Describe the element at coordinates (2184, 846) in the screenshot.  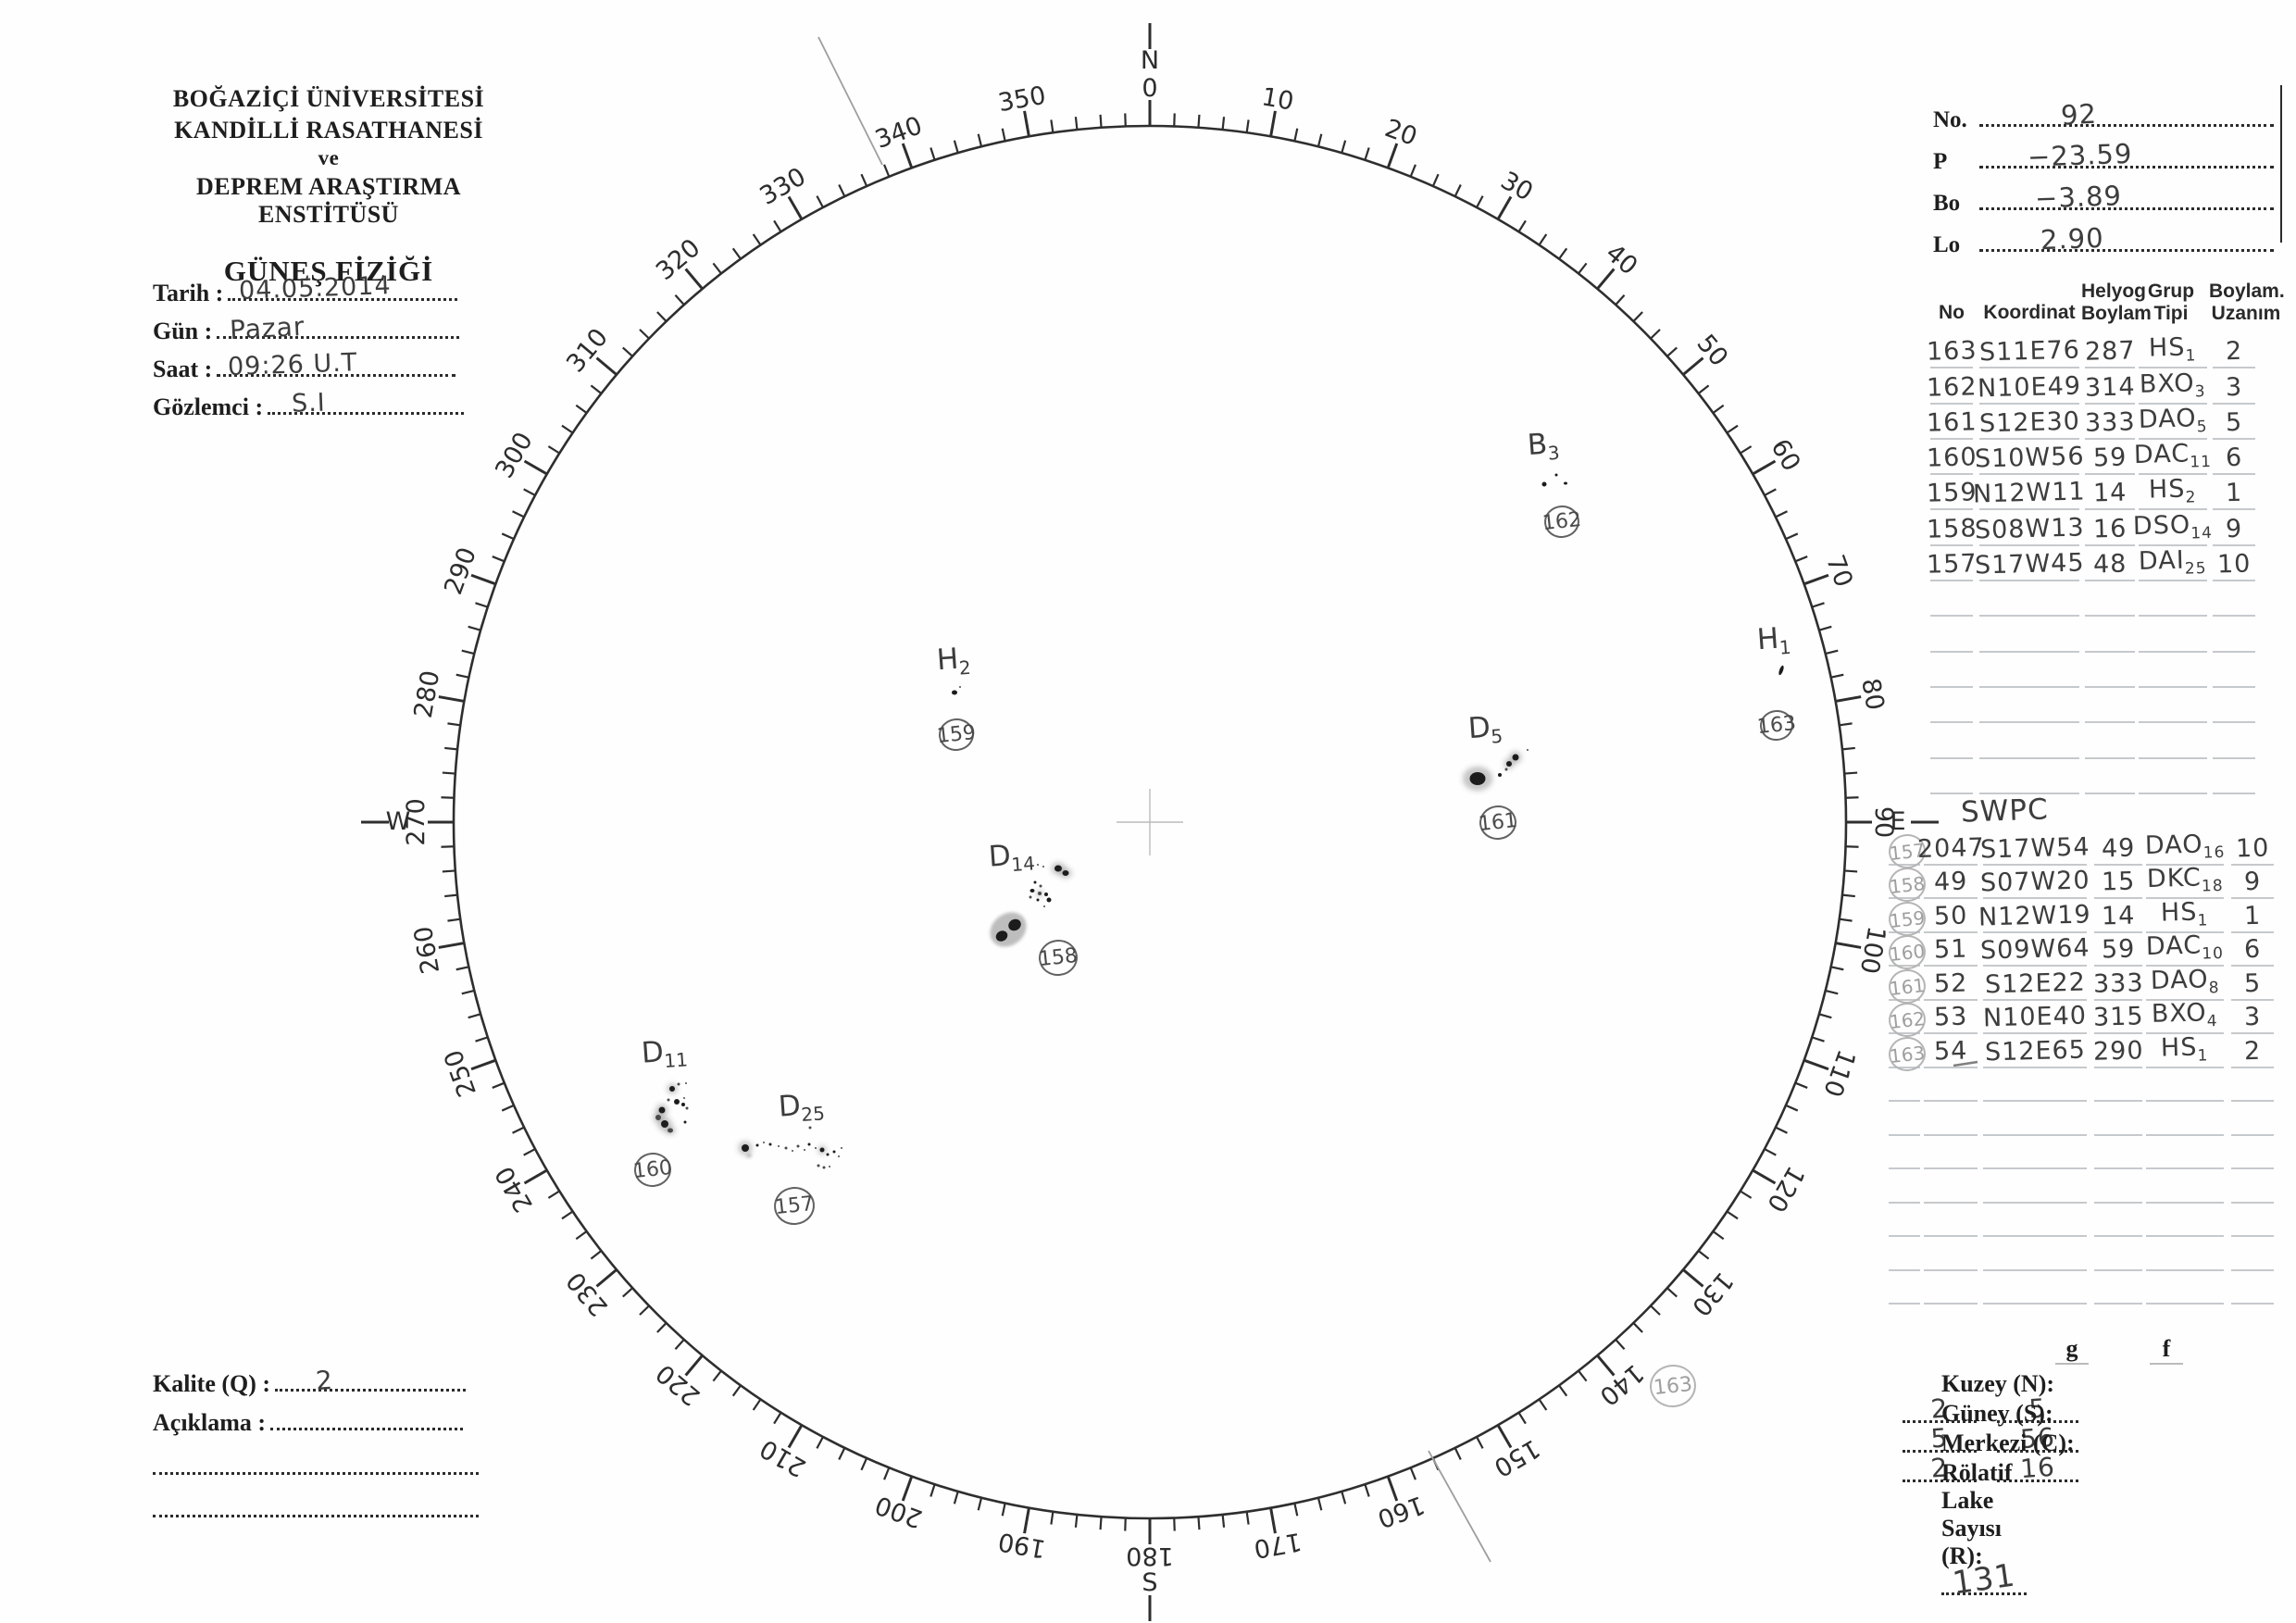
I see `table-value-tip: DAO16` at that location.